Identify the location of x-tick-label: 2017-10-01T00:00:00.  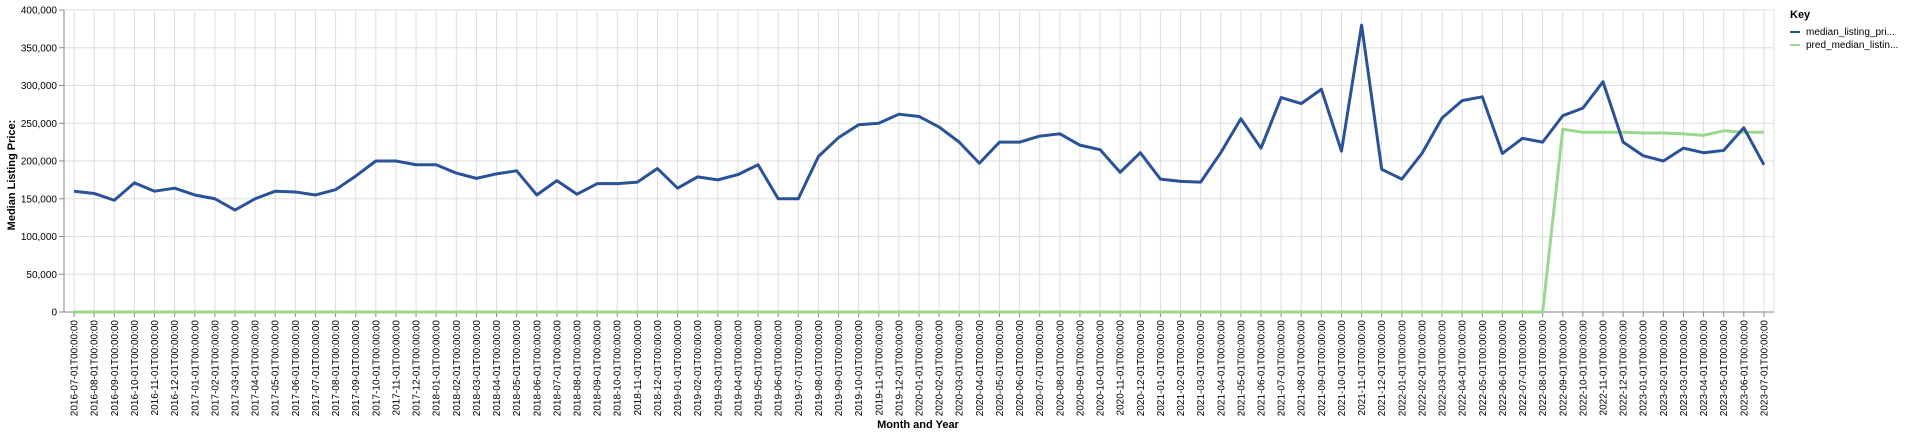
(376, 368).